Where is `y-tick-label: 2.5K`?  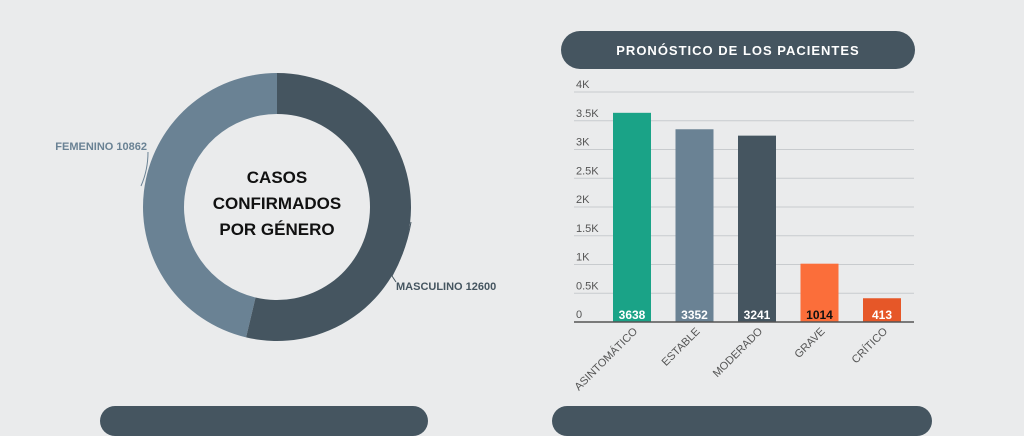 y-tick-label: 2.5K is located at coordinates (587, 171).